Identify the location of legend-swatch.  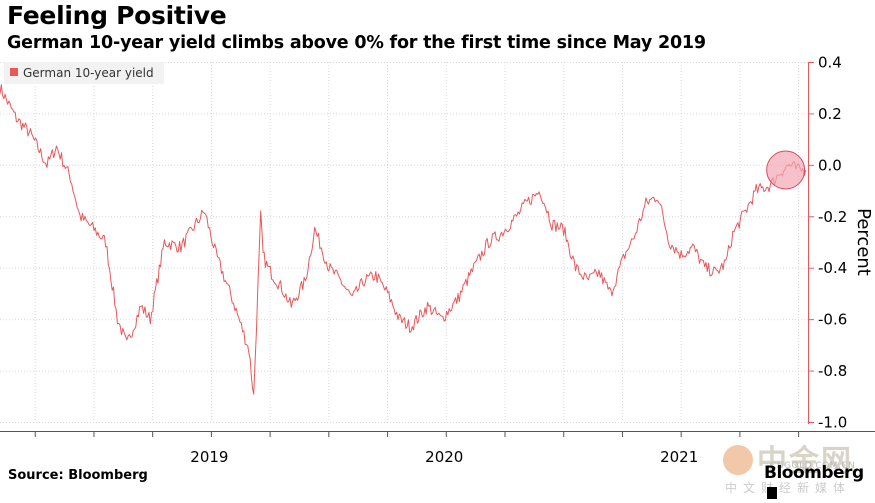
(14, 72).